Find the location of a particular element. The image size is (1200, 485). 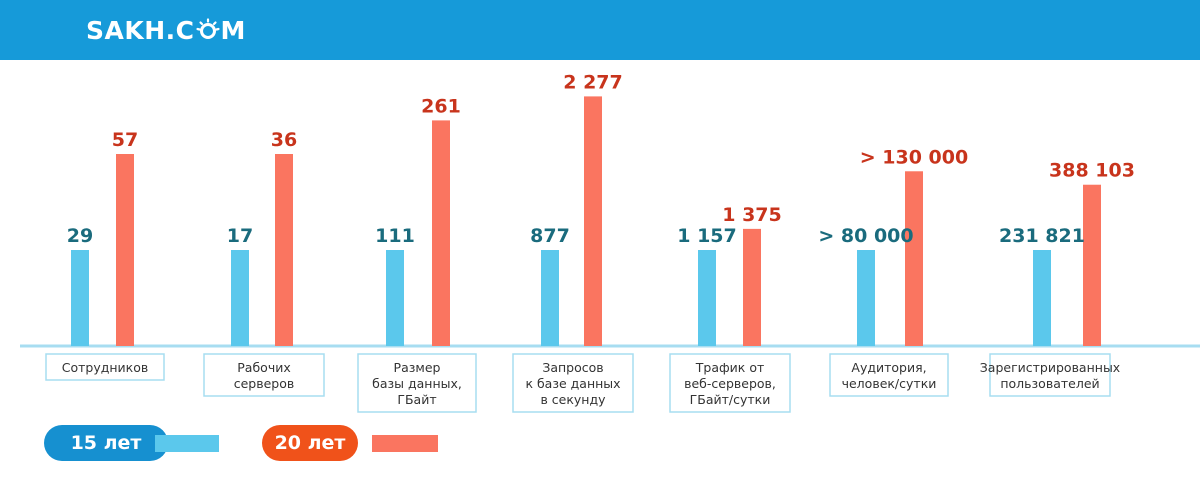

value-label-15-0: 29 is located at coordinates (80, 236).